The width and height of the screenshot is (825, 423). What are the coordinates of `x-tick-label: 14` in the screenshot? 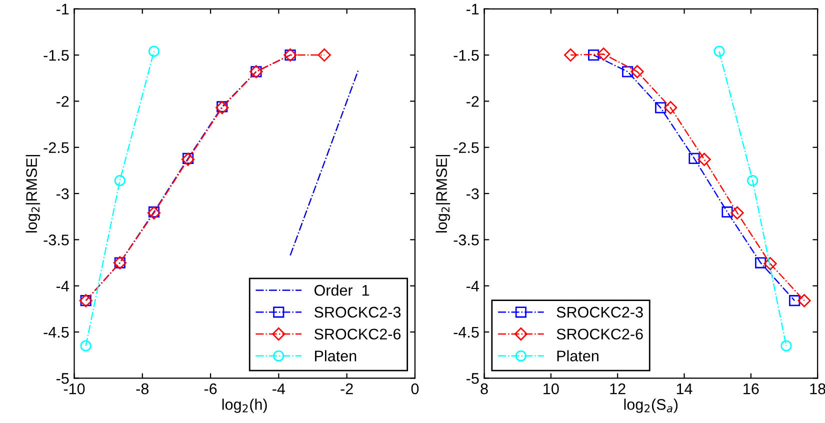 It's located at (684, 389).